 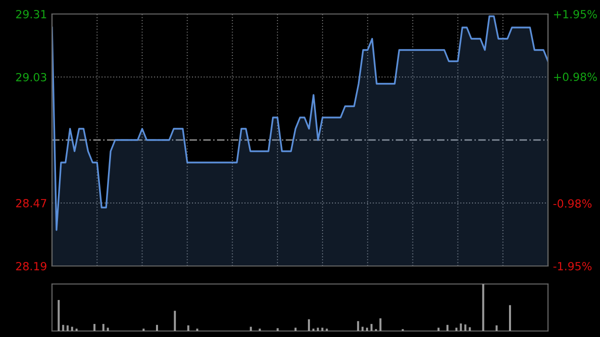 I want to click on y-tick-label: 29.31, so click(x=31, y=14).